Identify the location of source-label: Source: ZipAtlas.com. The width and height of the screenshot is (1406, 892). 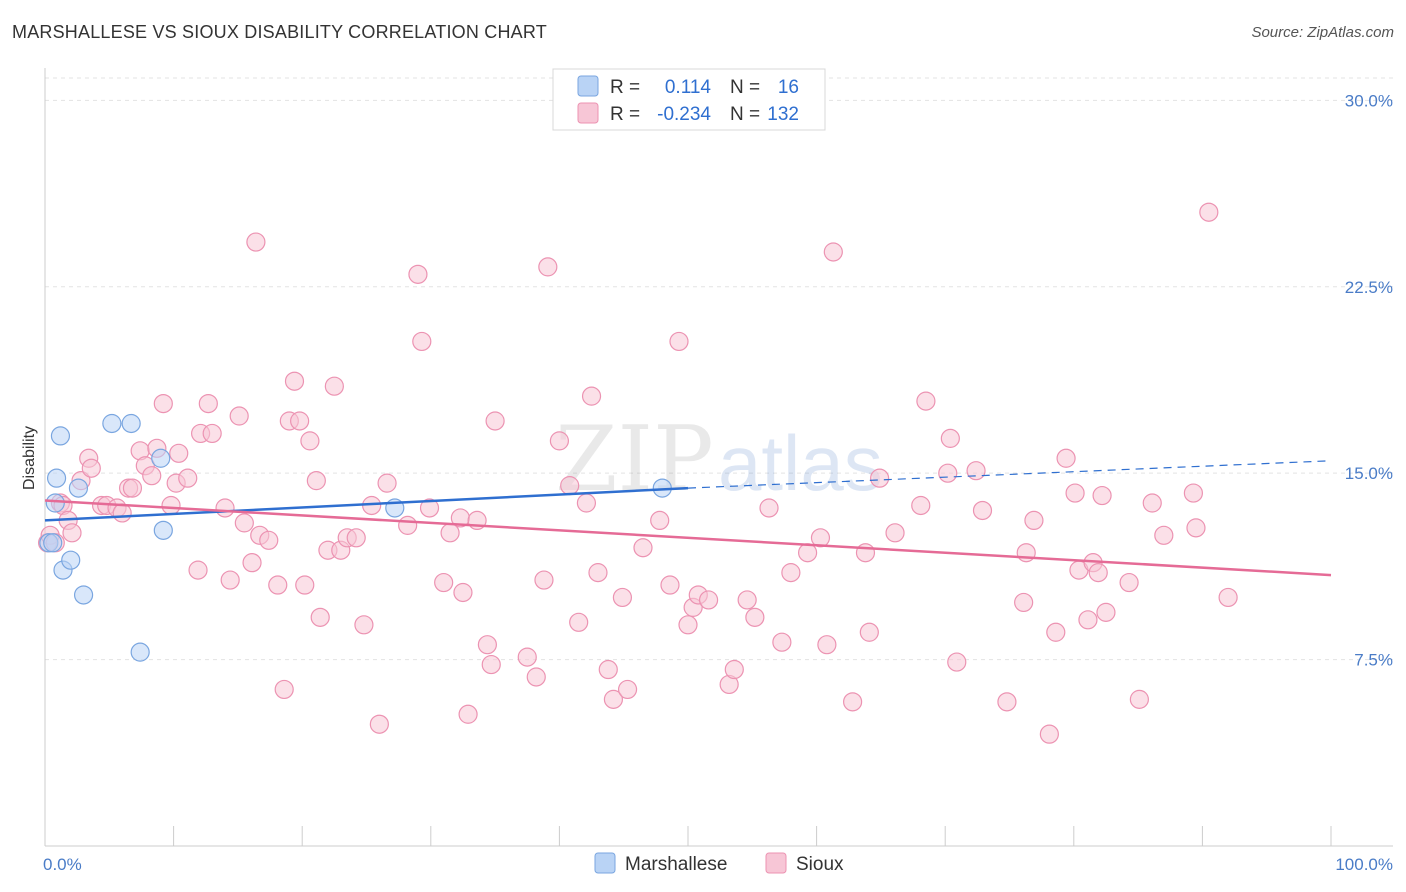
(1322, 32).